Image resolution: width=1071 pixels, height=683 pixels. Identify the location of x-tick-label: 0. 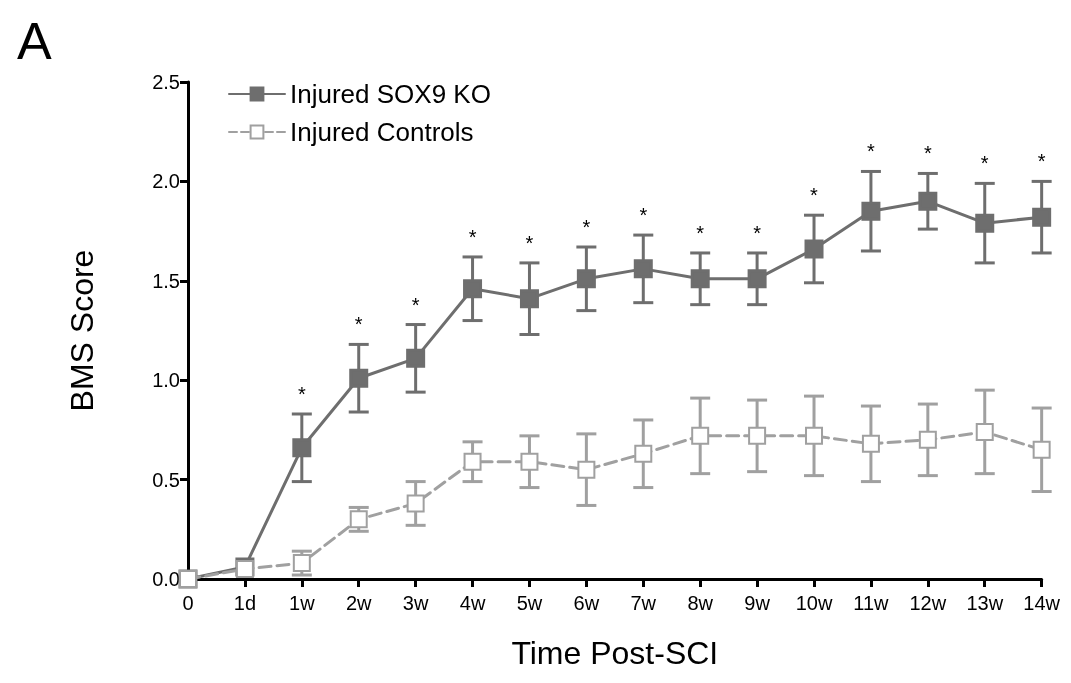
(188, 603).